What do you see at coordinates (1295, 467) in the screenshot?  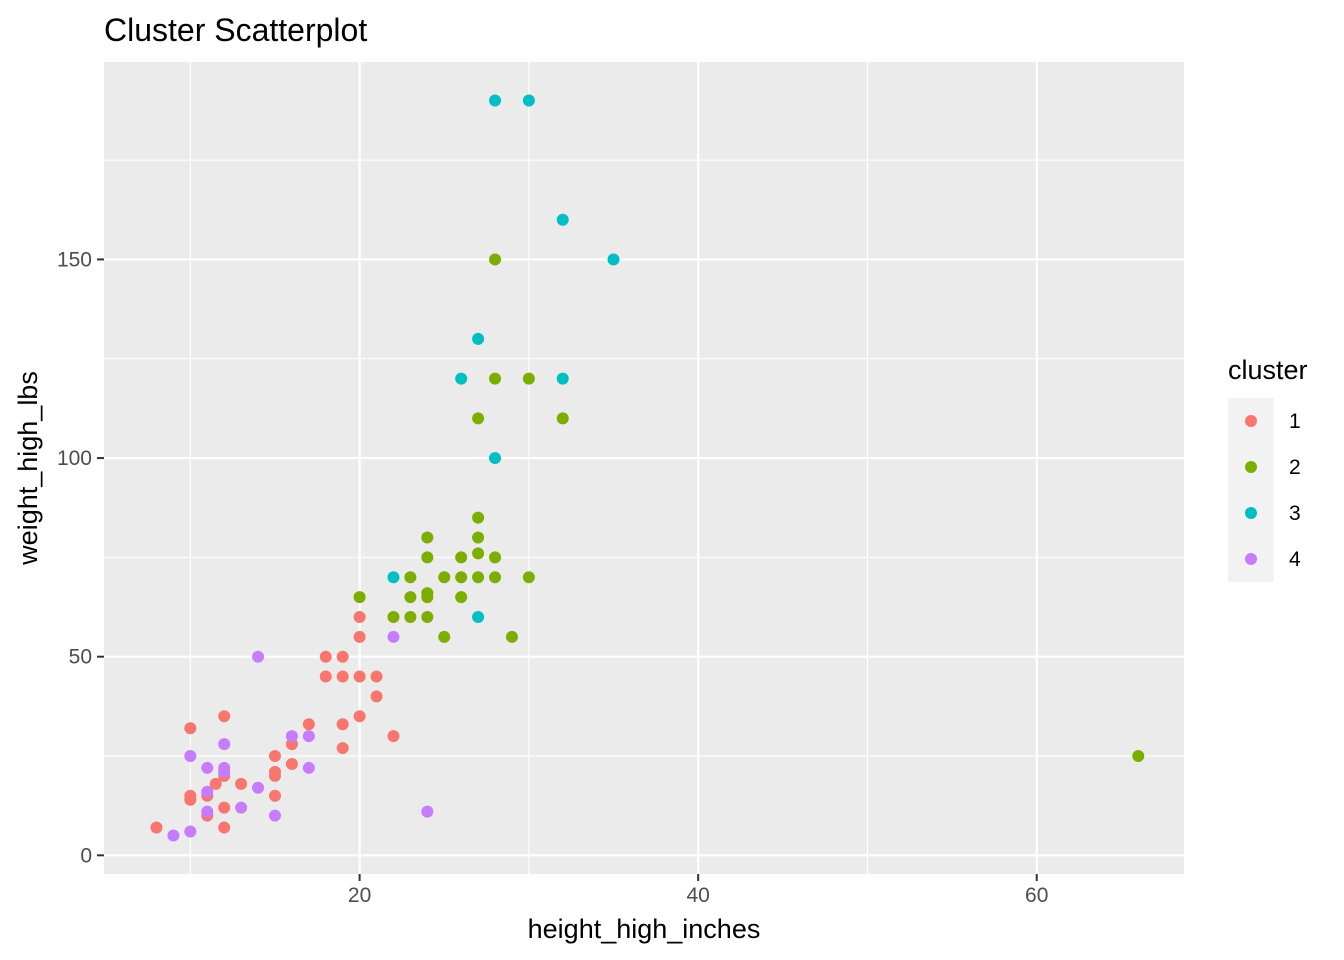 I see `legend-label: 2` at bounding box center [1295, 467].